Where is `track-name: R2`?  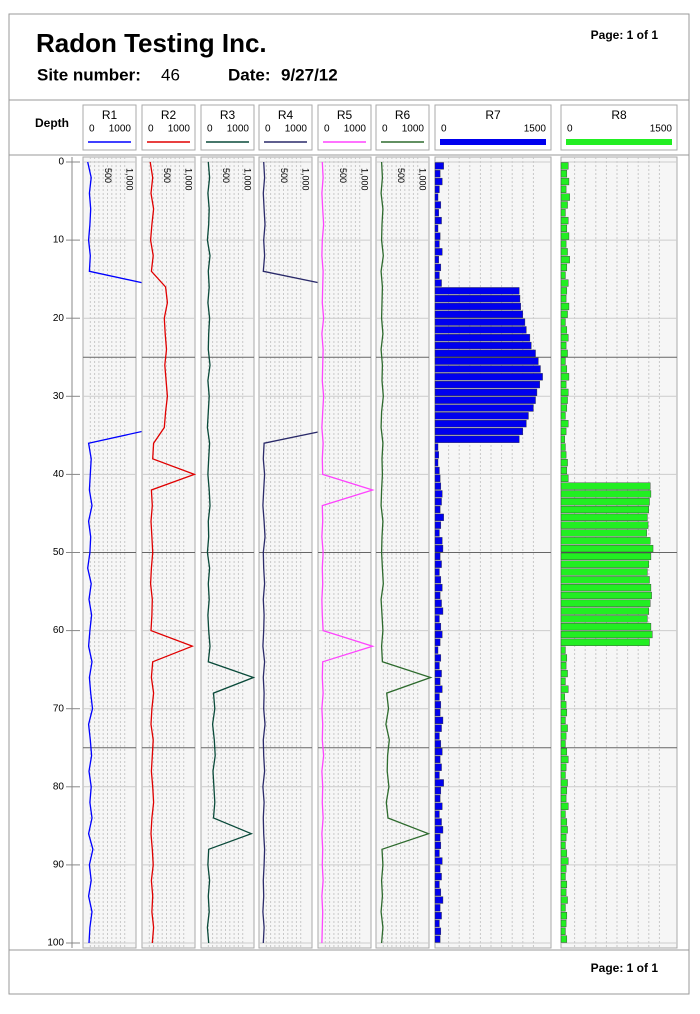
track-name: R2 is located at coordinates (169, 115).